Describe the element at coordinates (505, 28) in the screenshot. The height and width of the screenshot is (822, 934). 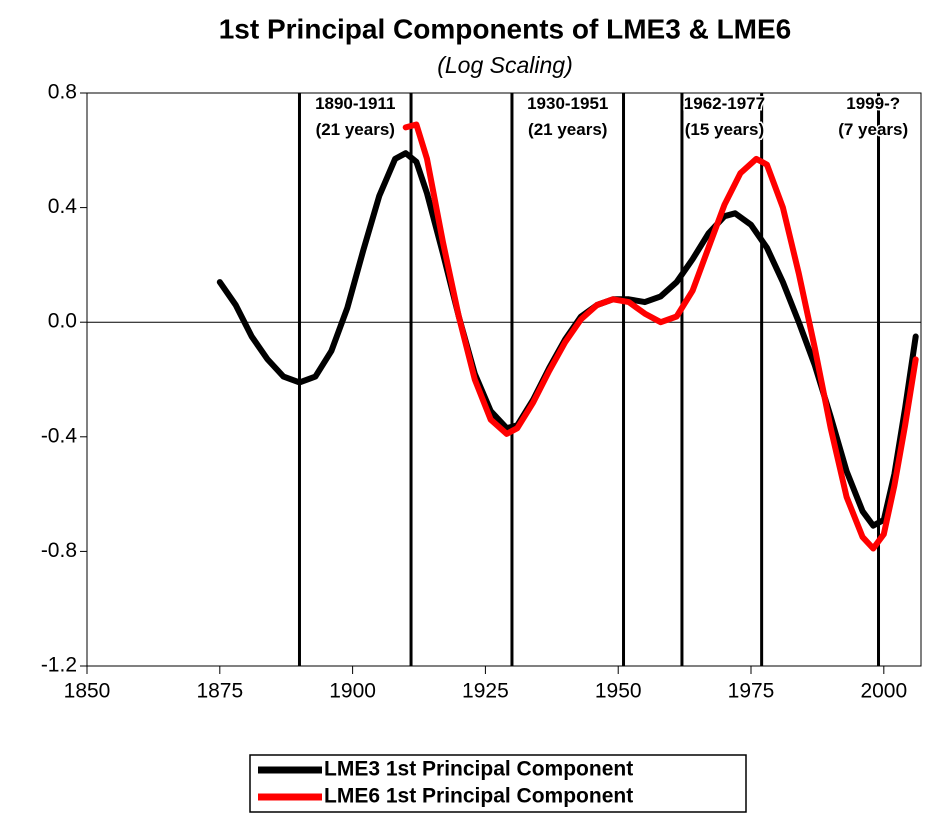
I see `chart-title: 1st Principal Components of LME3 & LME6` at that location.